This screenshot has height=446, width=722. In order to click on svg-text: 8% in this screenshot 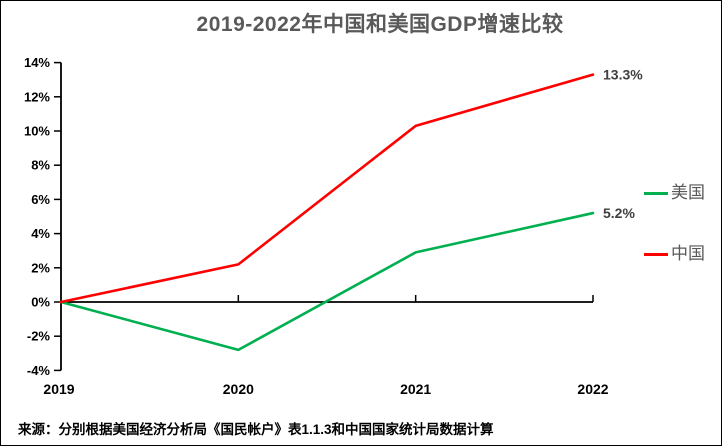, I will do `click(40, 165)`.